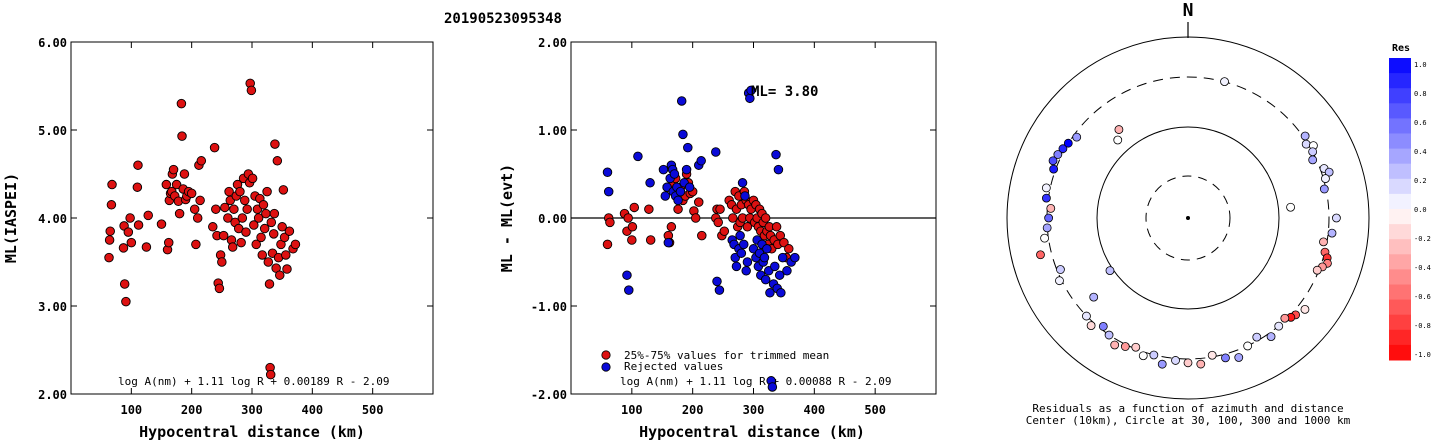  What do you see at coordinates (1420, 94) in the screenshot?
I see `colorbar-tick-label: 0.8` at bounding box center [1420, 94].